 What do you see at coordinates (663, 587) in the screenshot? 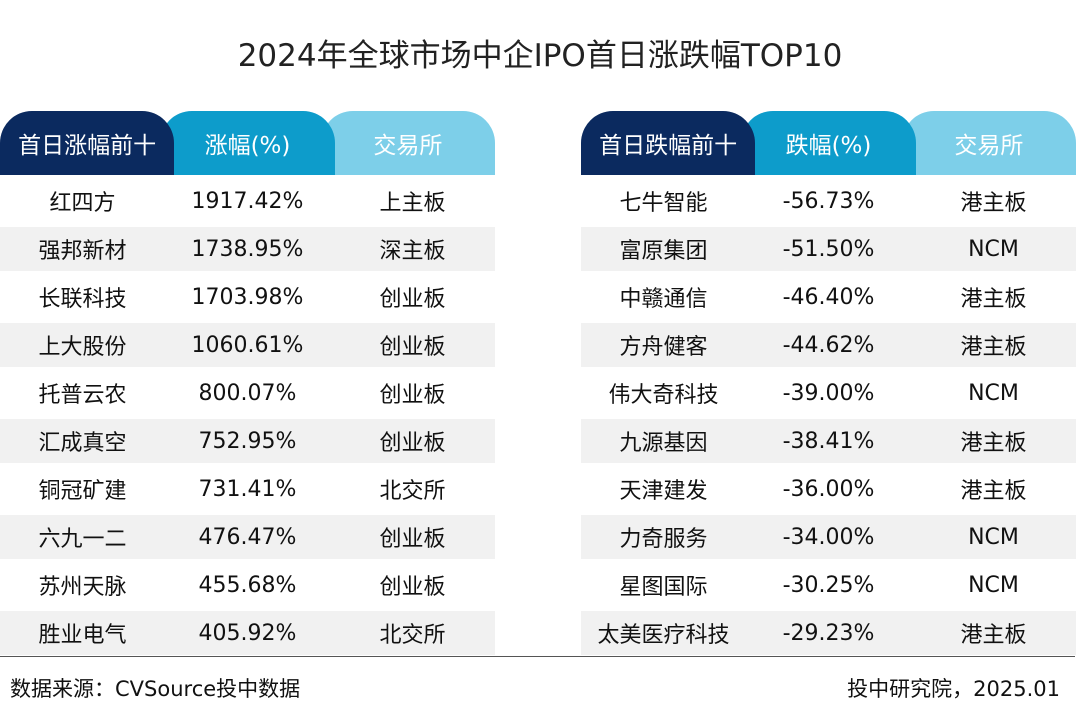
I see `table-cell: 星图国际` at bounding box center [663, 587].